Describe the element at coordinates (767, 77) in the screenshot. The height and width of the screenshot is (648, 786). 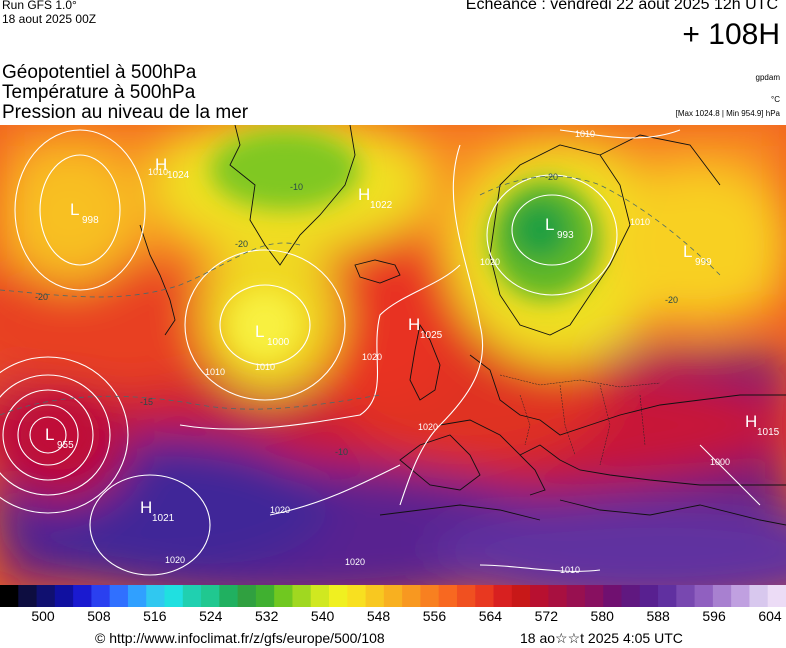
I see `unit-geopotential: gpdam` at that location.